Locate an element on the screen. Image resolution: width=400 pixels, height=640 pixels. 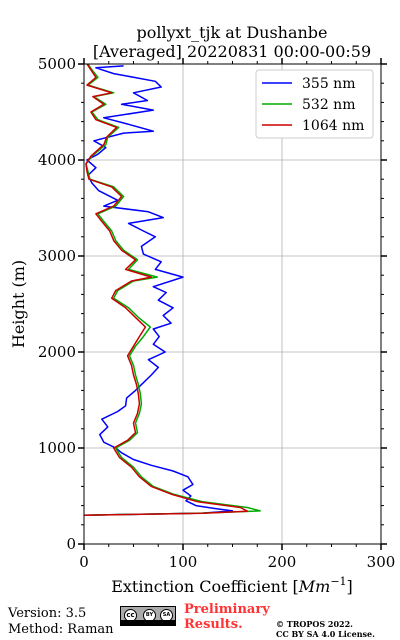
y-axis-label: Height (m) is located at coordinates (18, 304).